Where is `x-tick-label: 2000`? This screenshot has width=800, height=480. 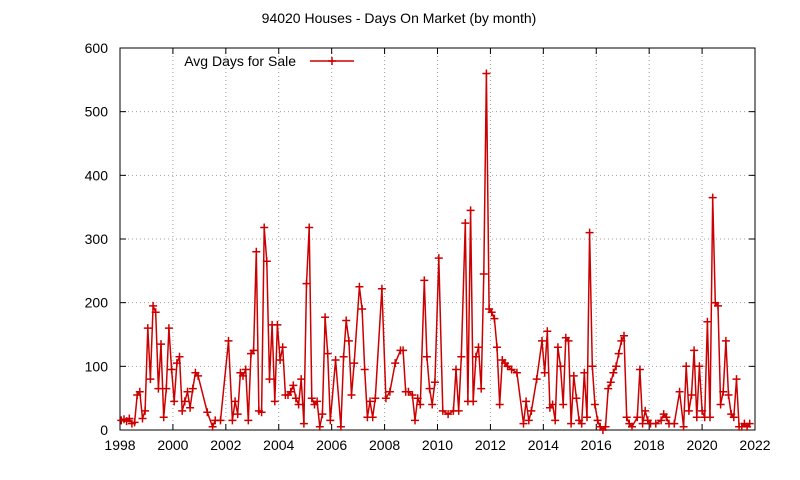
x-tick-label: 2000 is located at coordinates (172, 445).